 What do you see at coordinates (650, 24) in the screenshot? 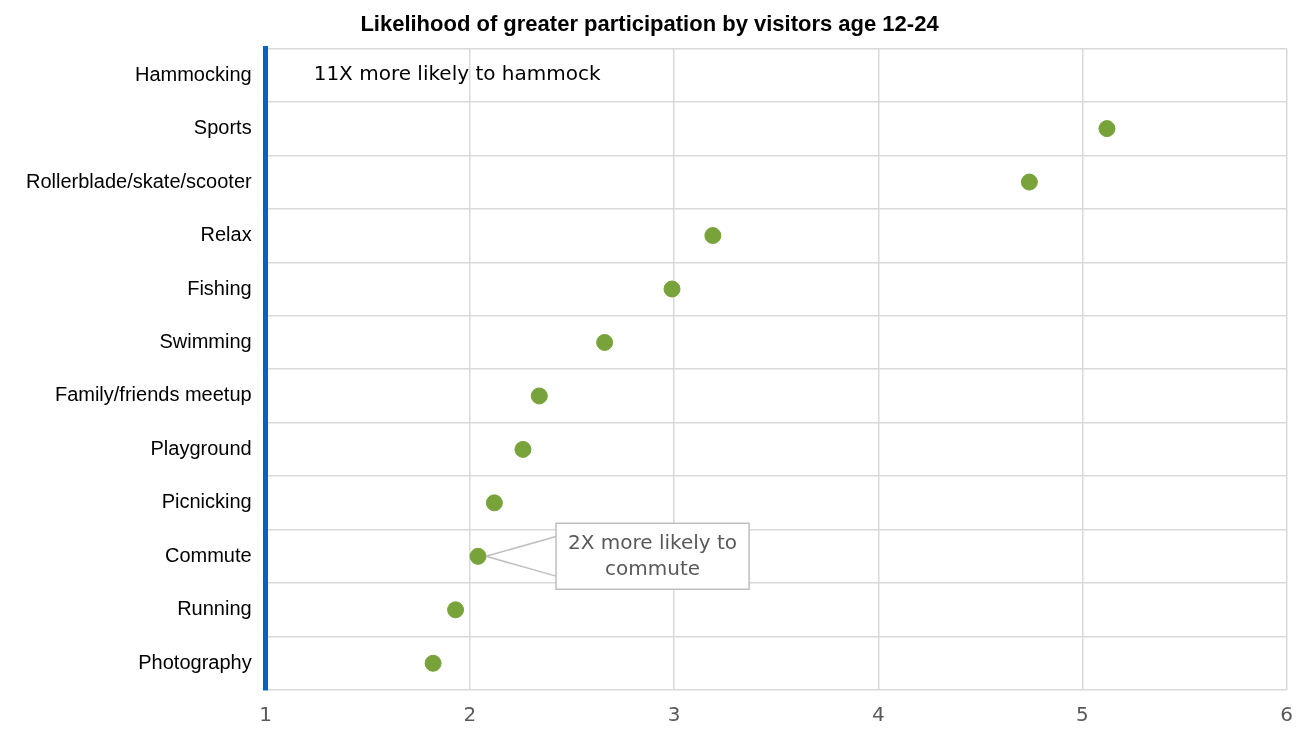
I see `chart-title: Likelihood of greater participation by visitors age 12-24` at bounding box center [650, 24].